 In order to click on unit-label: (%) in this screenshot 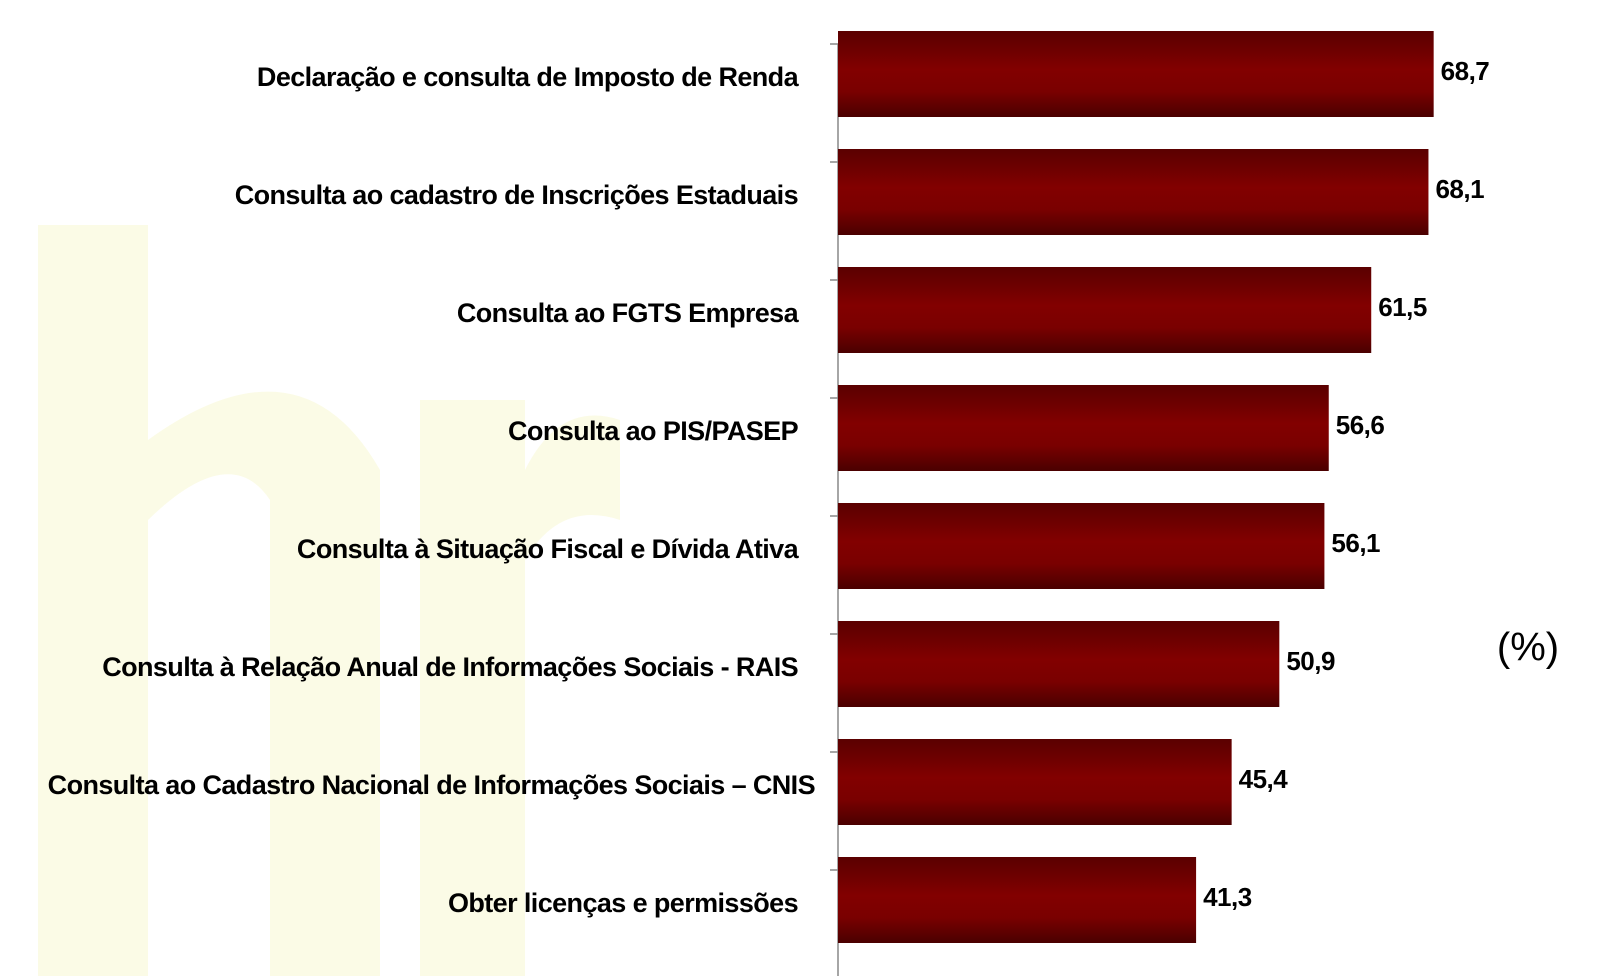, I will do `click(1528, 648)`.